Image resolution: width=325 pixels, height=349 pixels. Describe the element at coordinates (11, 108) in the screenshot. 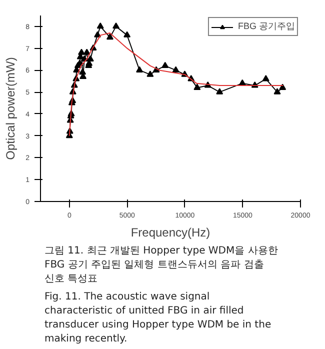

I see `y-axis-title: Optical power(mW)` at that location.